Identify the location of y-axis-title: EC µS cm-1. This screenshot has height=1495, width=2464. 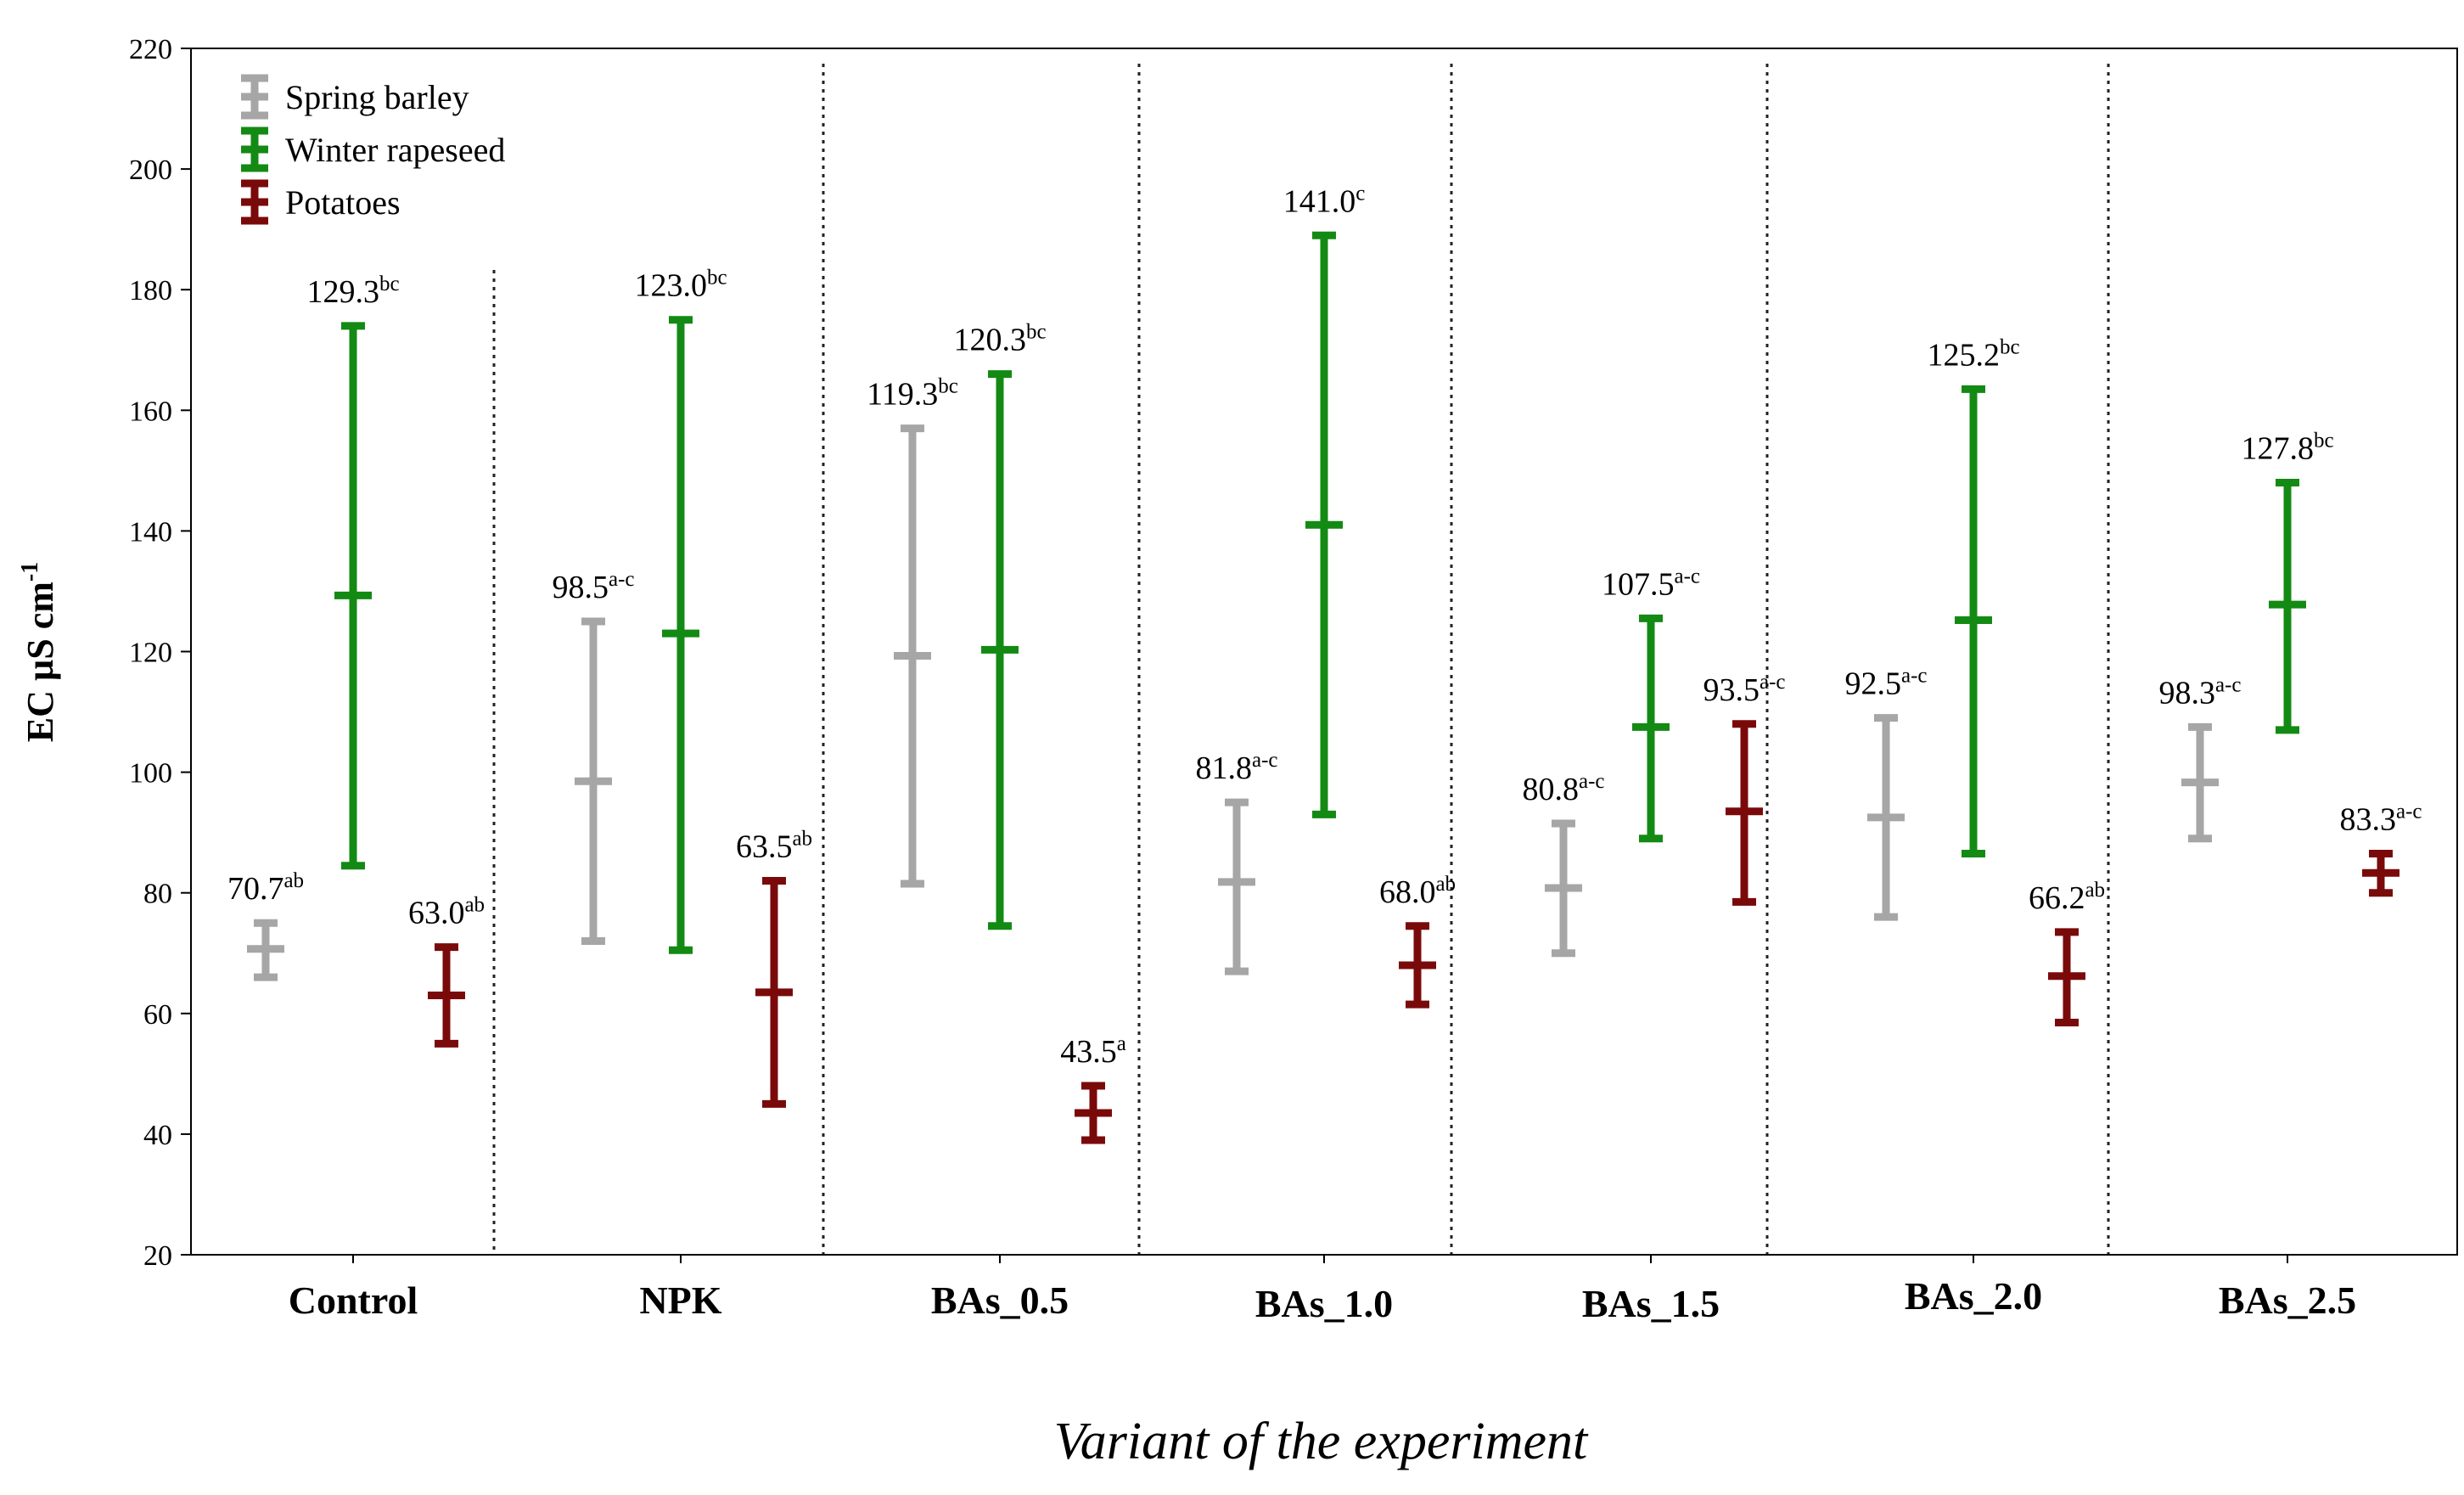
(39, 652).